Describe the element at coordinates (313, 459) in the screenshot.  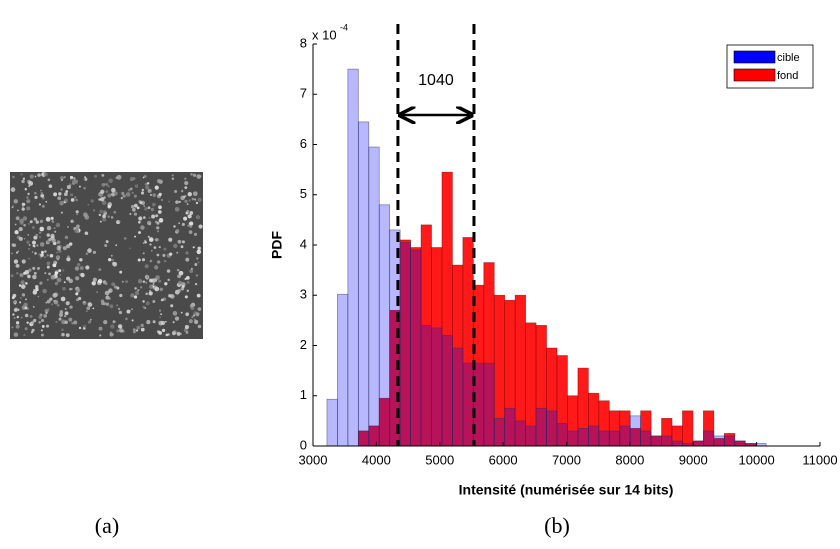
I see `x-tick-label: 3000` at that location.